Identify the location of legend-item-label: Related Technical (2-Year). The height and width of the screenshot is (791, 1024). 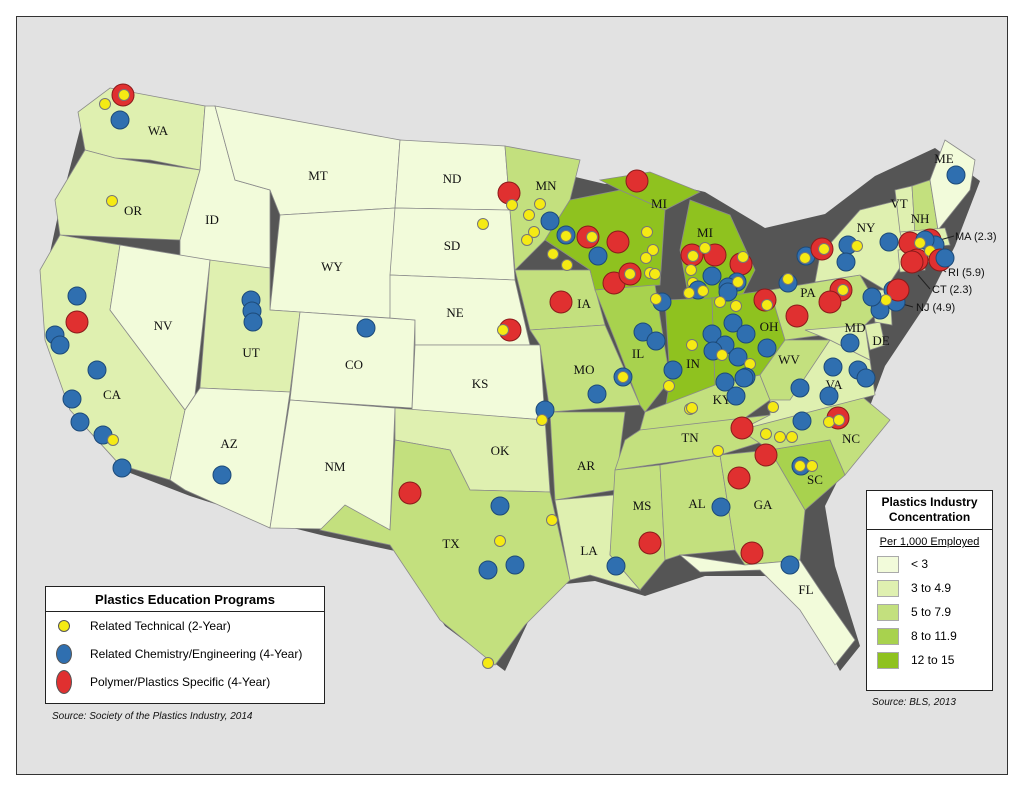
(160, 626).